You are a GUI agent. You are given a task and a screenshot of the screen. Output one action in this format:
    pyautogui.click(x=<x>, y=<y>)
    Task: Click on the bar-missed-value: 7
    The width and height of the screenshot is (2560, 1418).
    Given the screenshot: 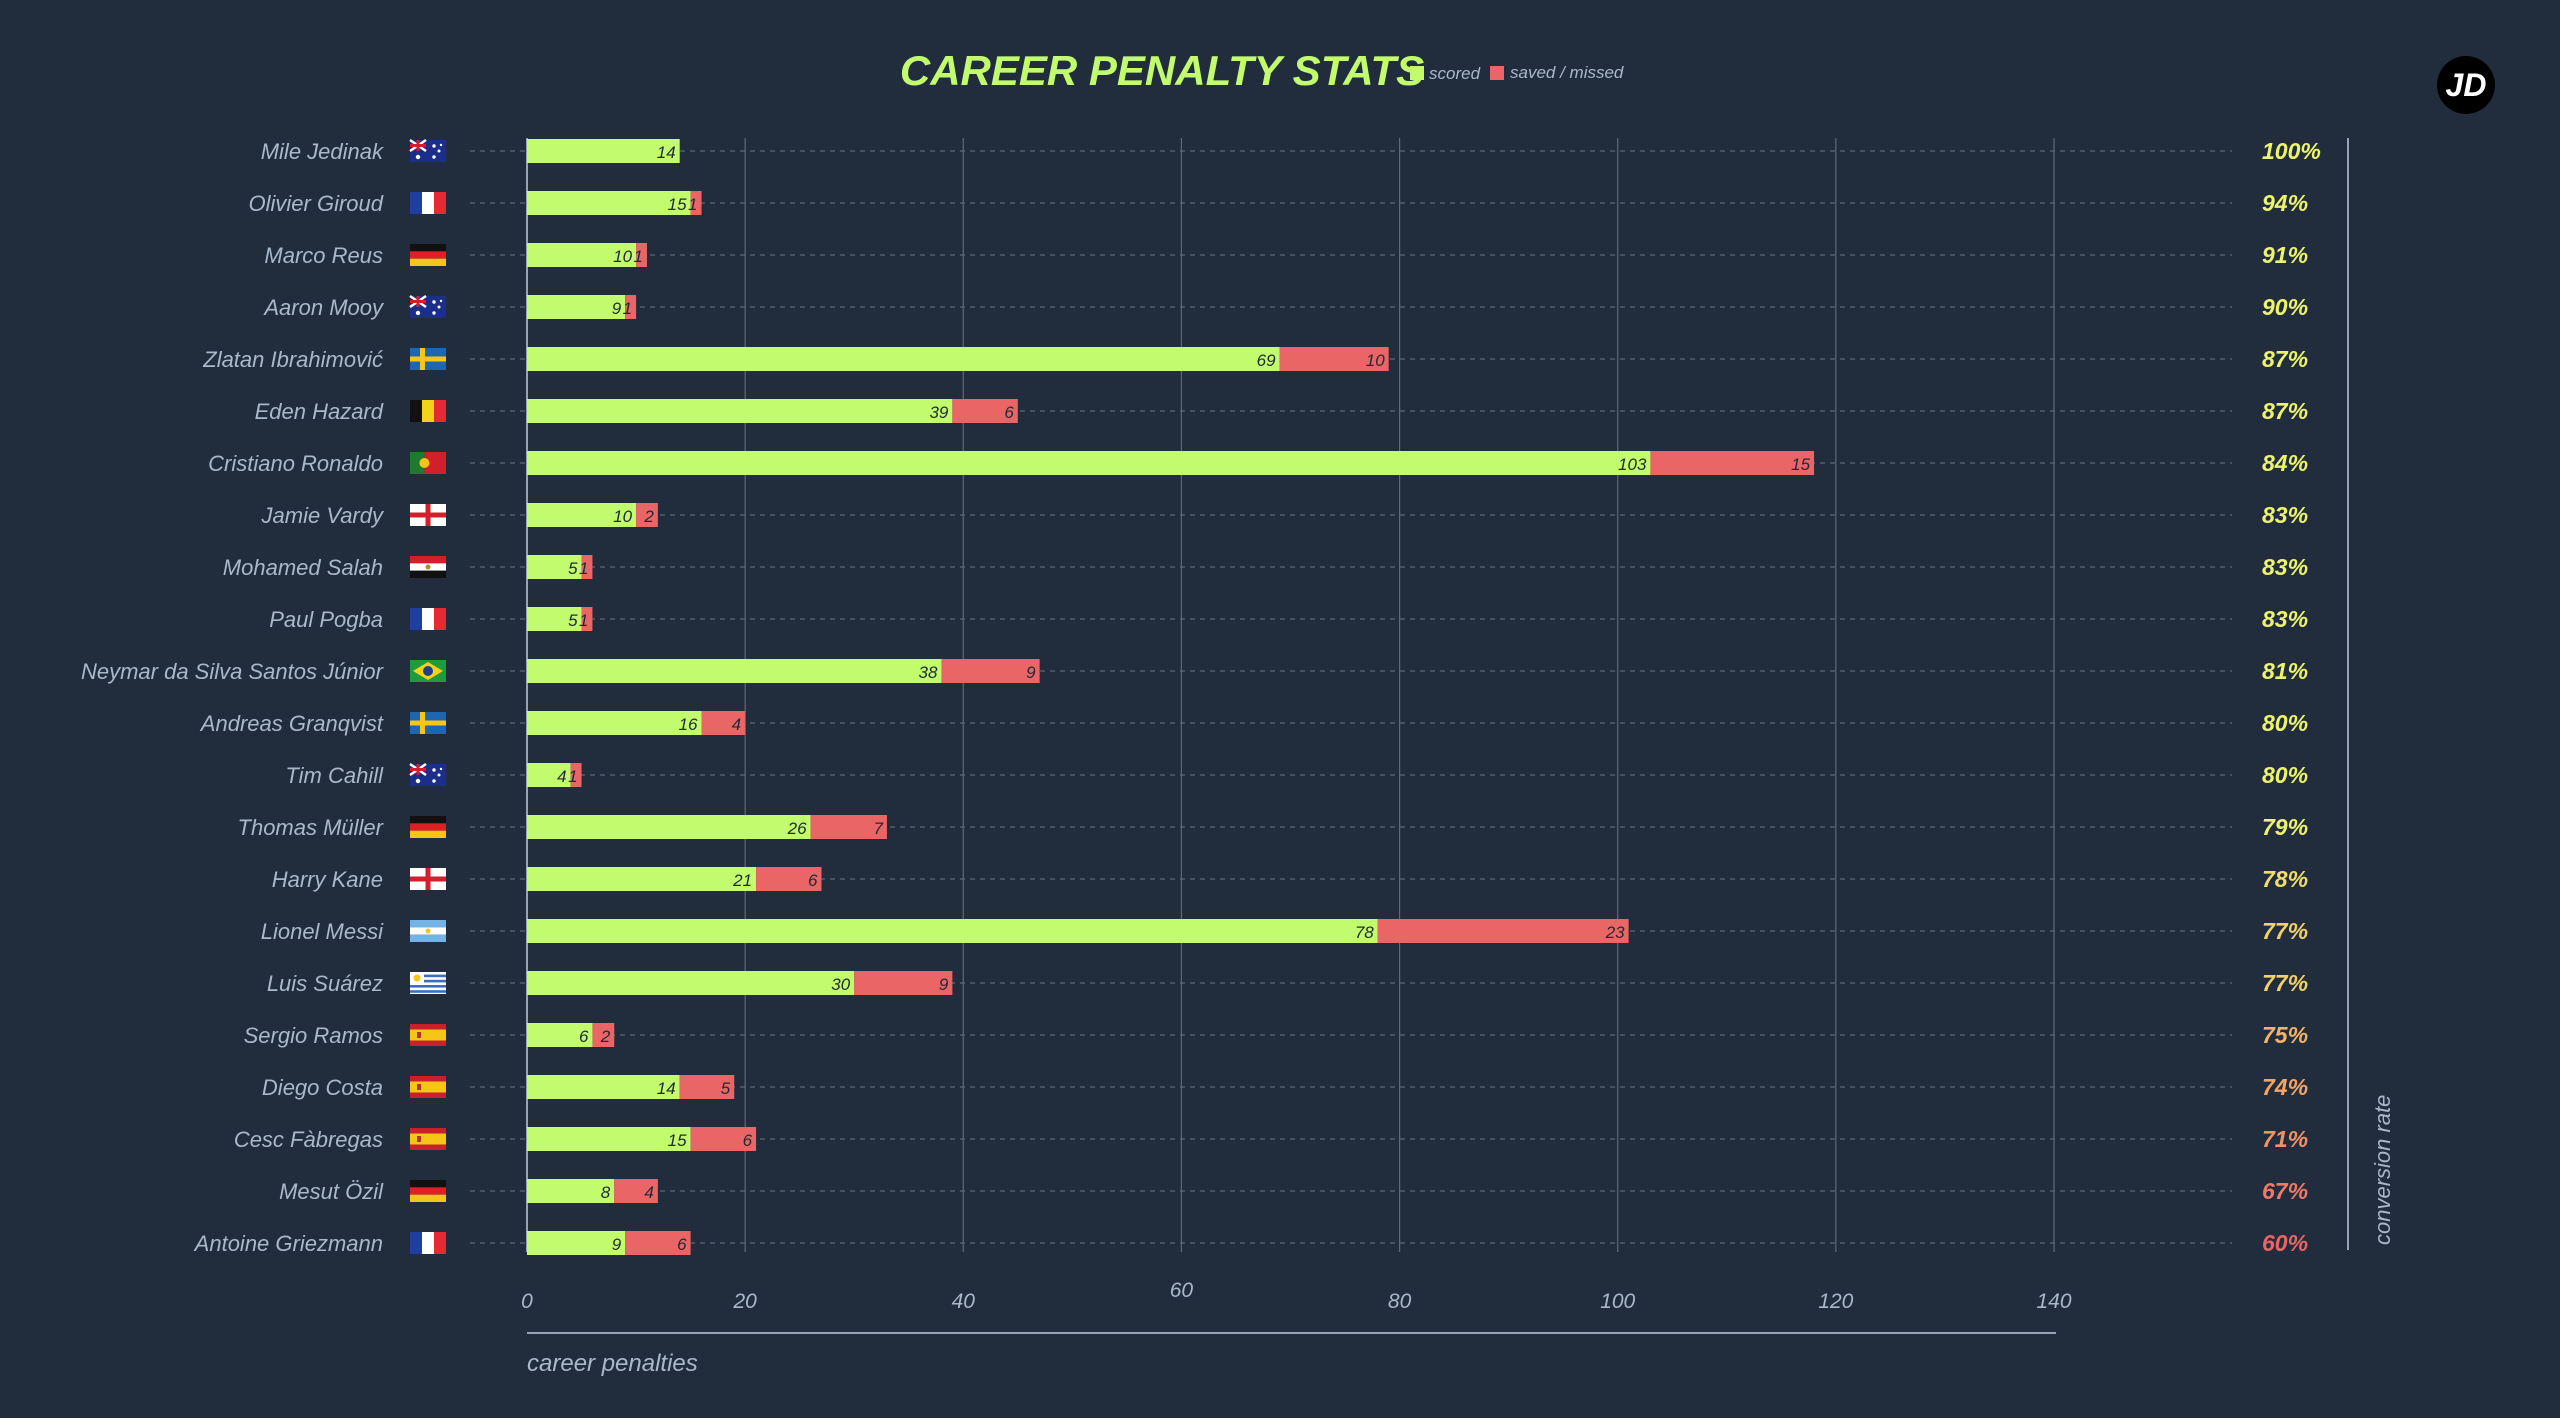 What is the action you would take?
    pyautogui.click(x=878, y=828)
    